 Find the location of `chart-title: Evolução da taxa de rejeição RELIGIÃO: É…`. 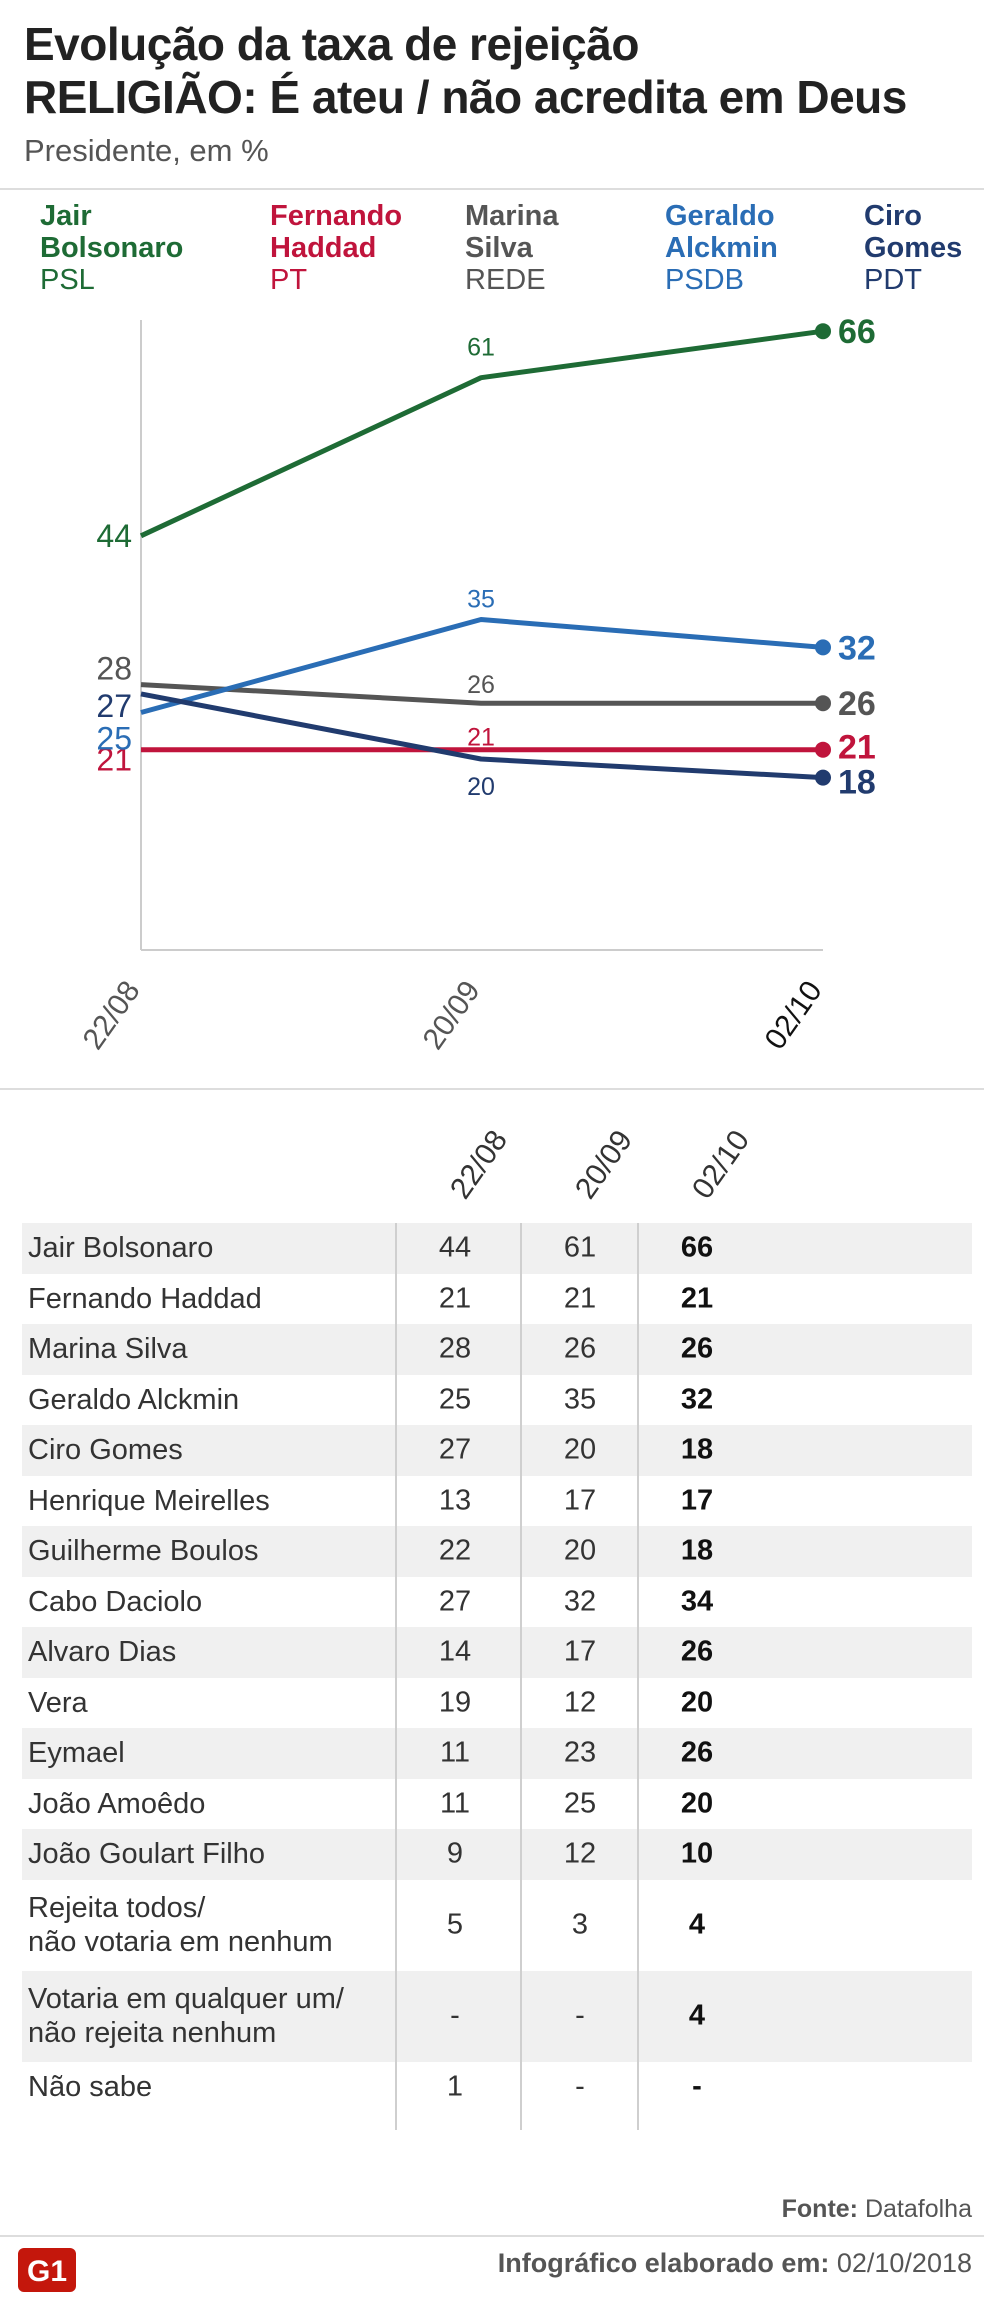

chart-title: Evolução da taxa de rejeição RELIGIÃO: É… is located at coordinates (465, 71).